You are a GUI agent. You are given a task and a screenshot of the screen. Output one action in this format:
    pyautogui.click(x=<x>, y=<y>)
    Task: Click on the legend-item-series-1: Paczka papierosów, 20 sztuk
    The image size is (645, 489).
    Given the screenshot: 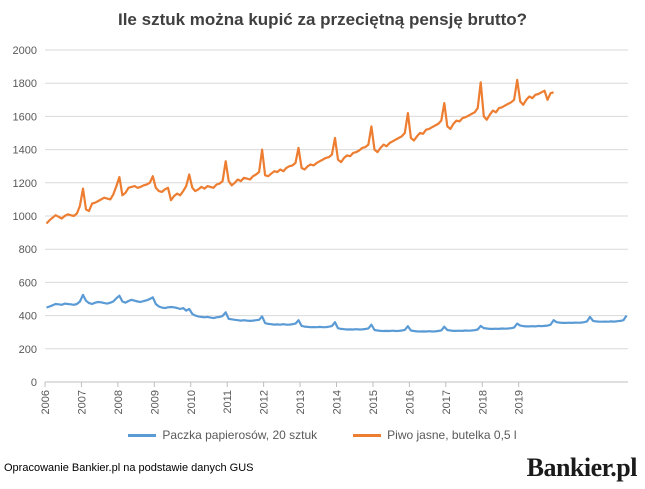 What is the action you would take?
    pyautogui.click(x=222, y=435)
    